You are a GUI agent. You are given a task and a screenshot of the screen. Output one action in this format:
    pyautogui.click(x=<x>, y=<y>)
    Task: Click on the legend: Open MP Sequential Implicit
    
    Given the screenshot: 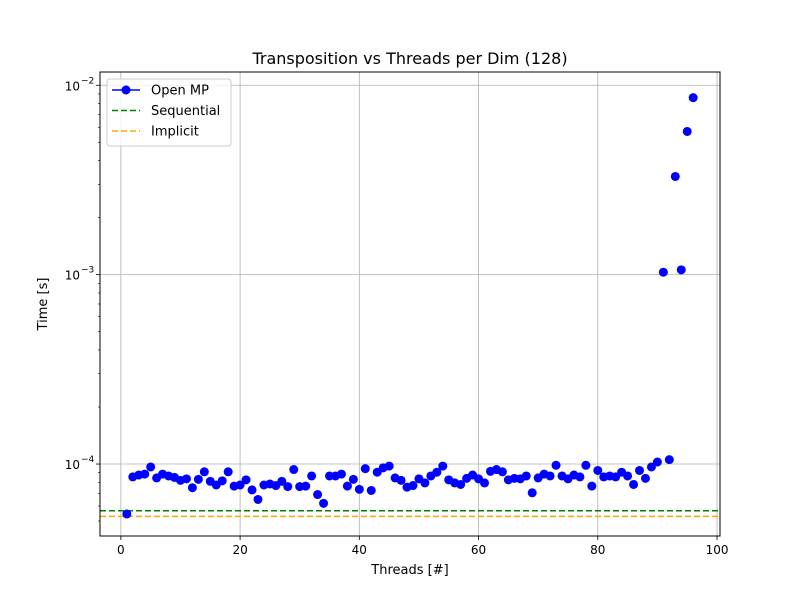 What is the action you would take?
    pyautogui.click(x=169, y=112)
    